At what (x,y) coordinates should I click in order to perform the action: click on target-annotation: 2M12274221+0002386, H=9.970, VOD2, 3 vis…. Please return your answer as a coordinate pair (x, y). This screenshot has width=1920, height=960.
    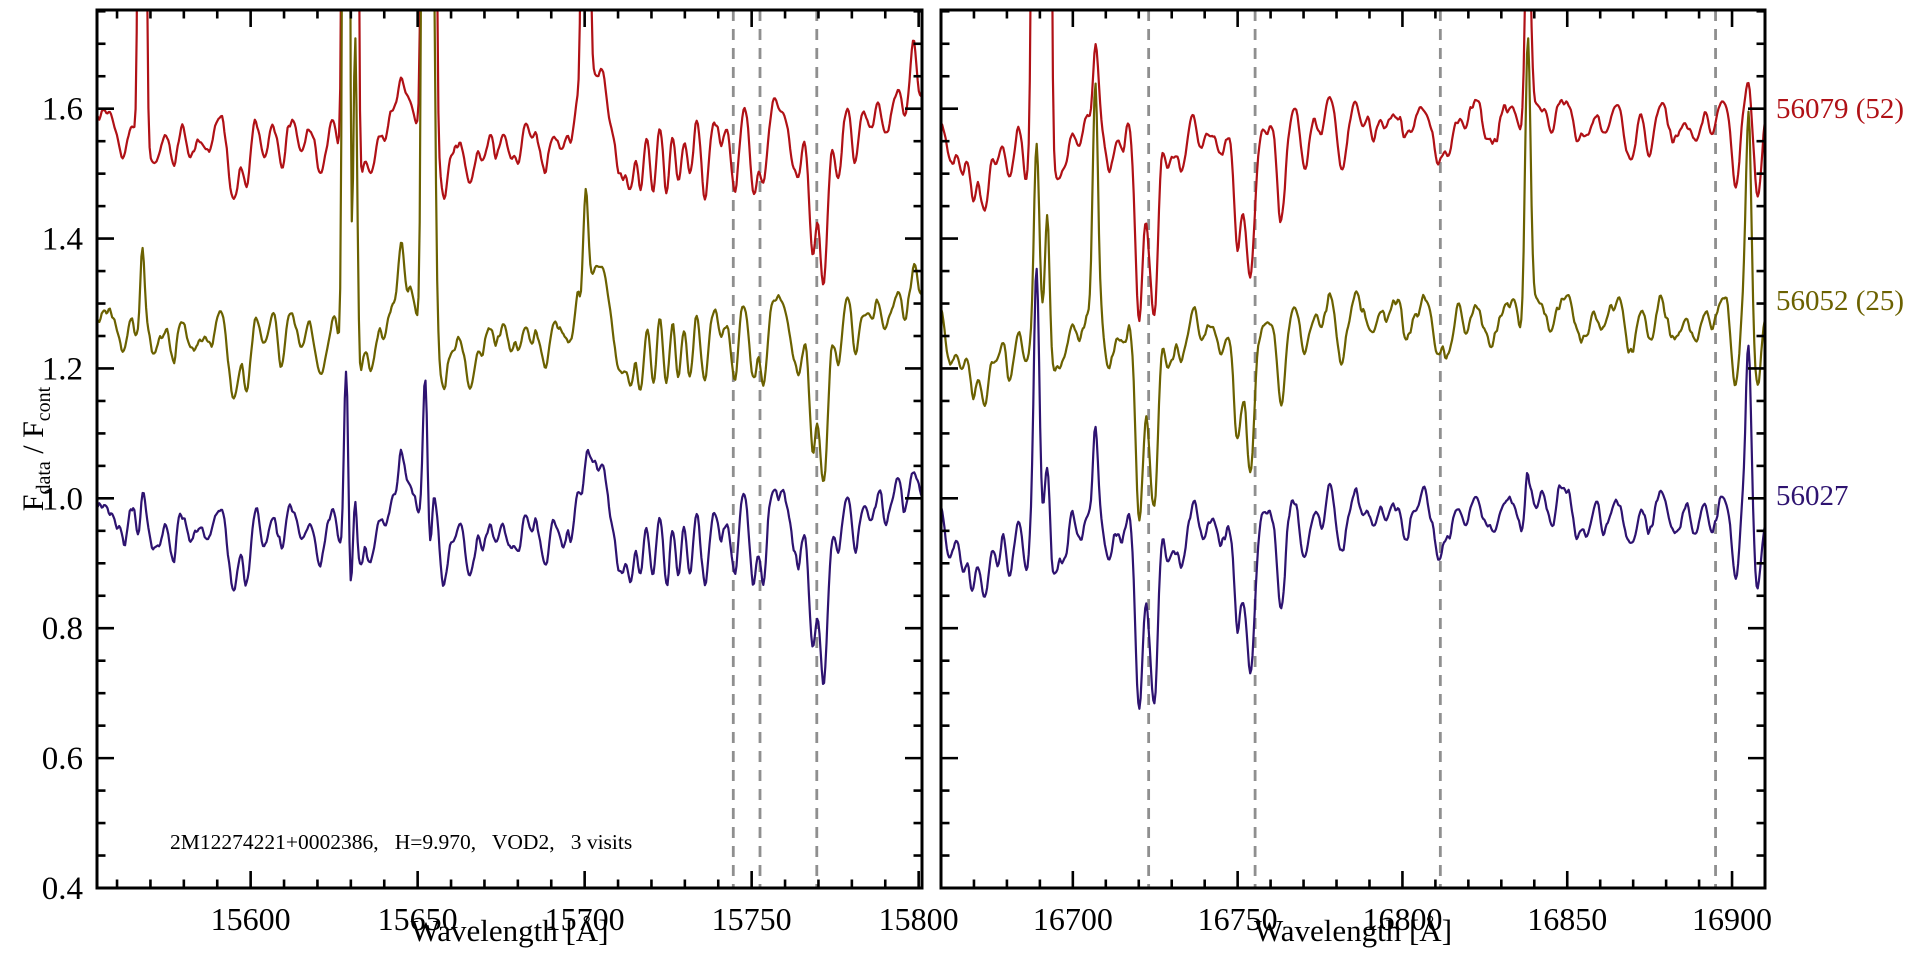
    Looking at the image, I should click on (401, 842).